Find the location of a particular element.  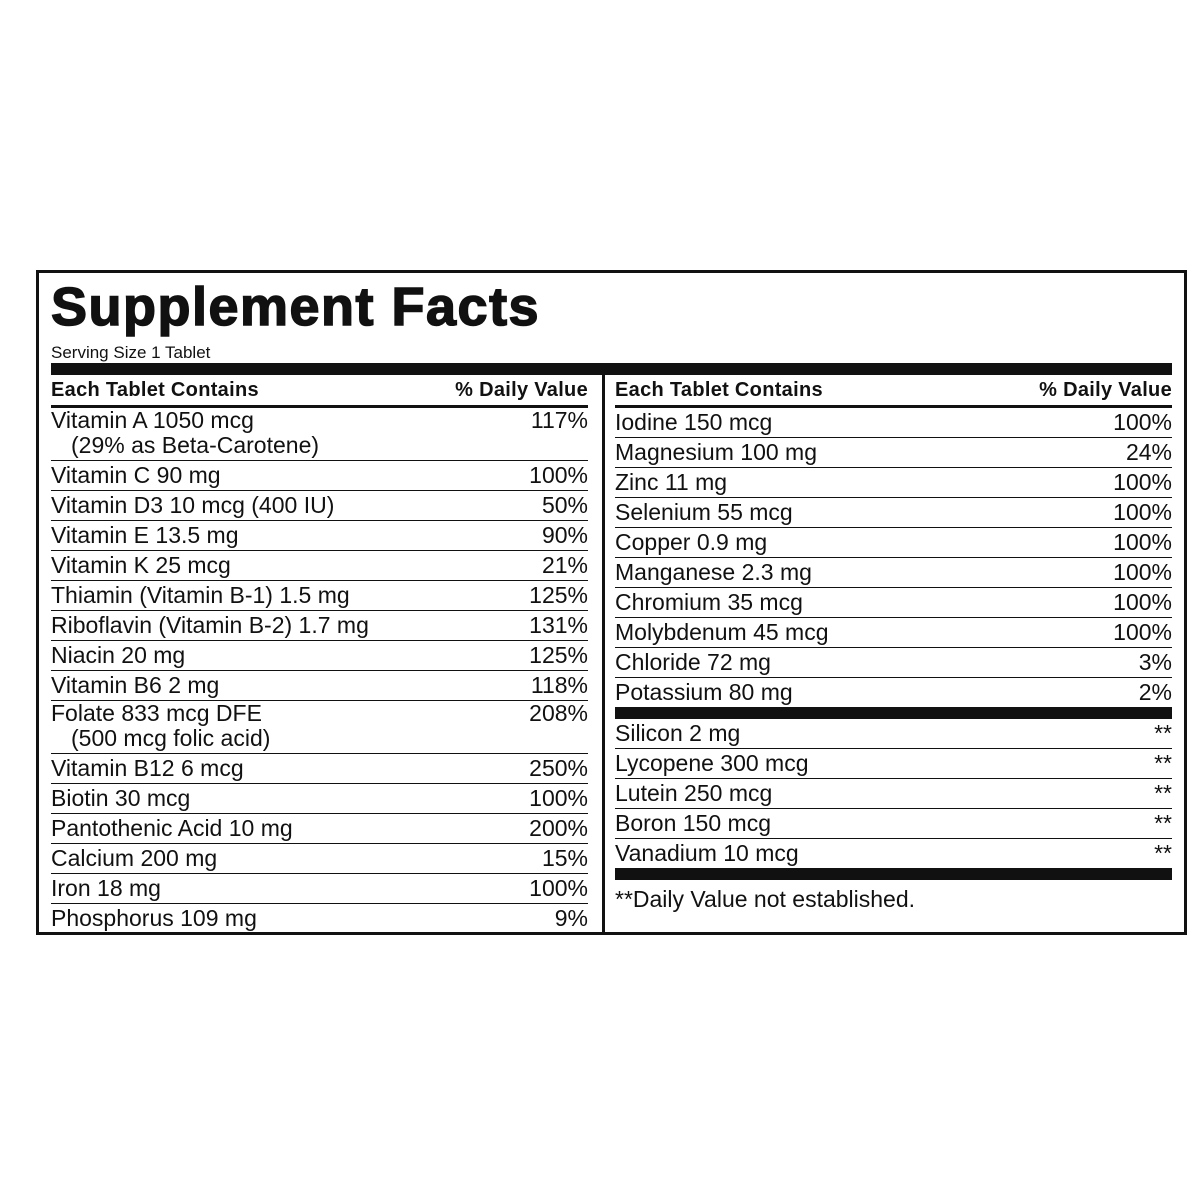

nutrient-name-cell: Vitamin A 1050 mcg (29% as Beta-Carotene) is located at coordinates (185, 433).